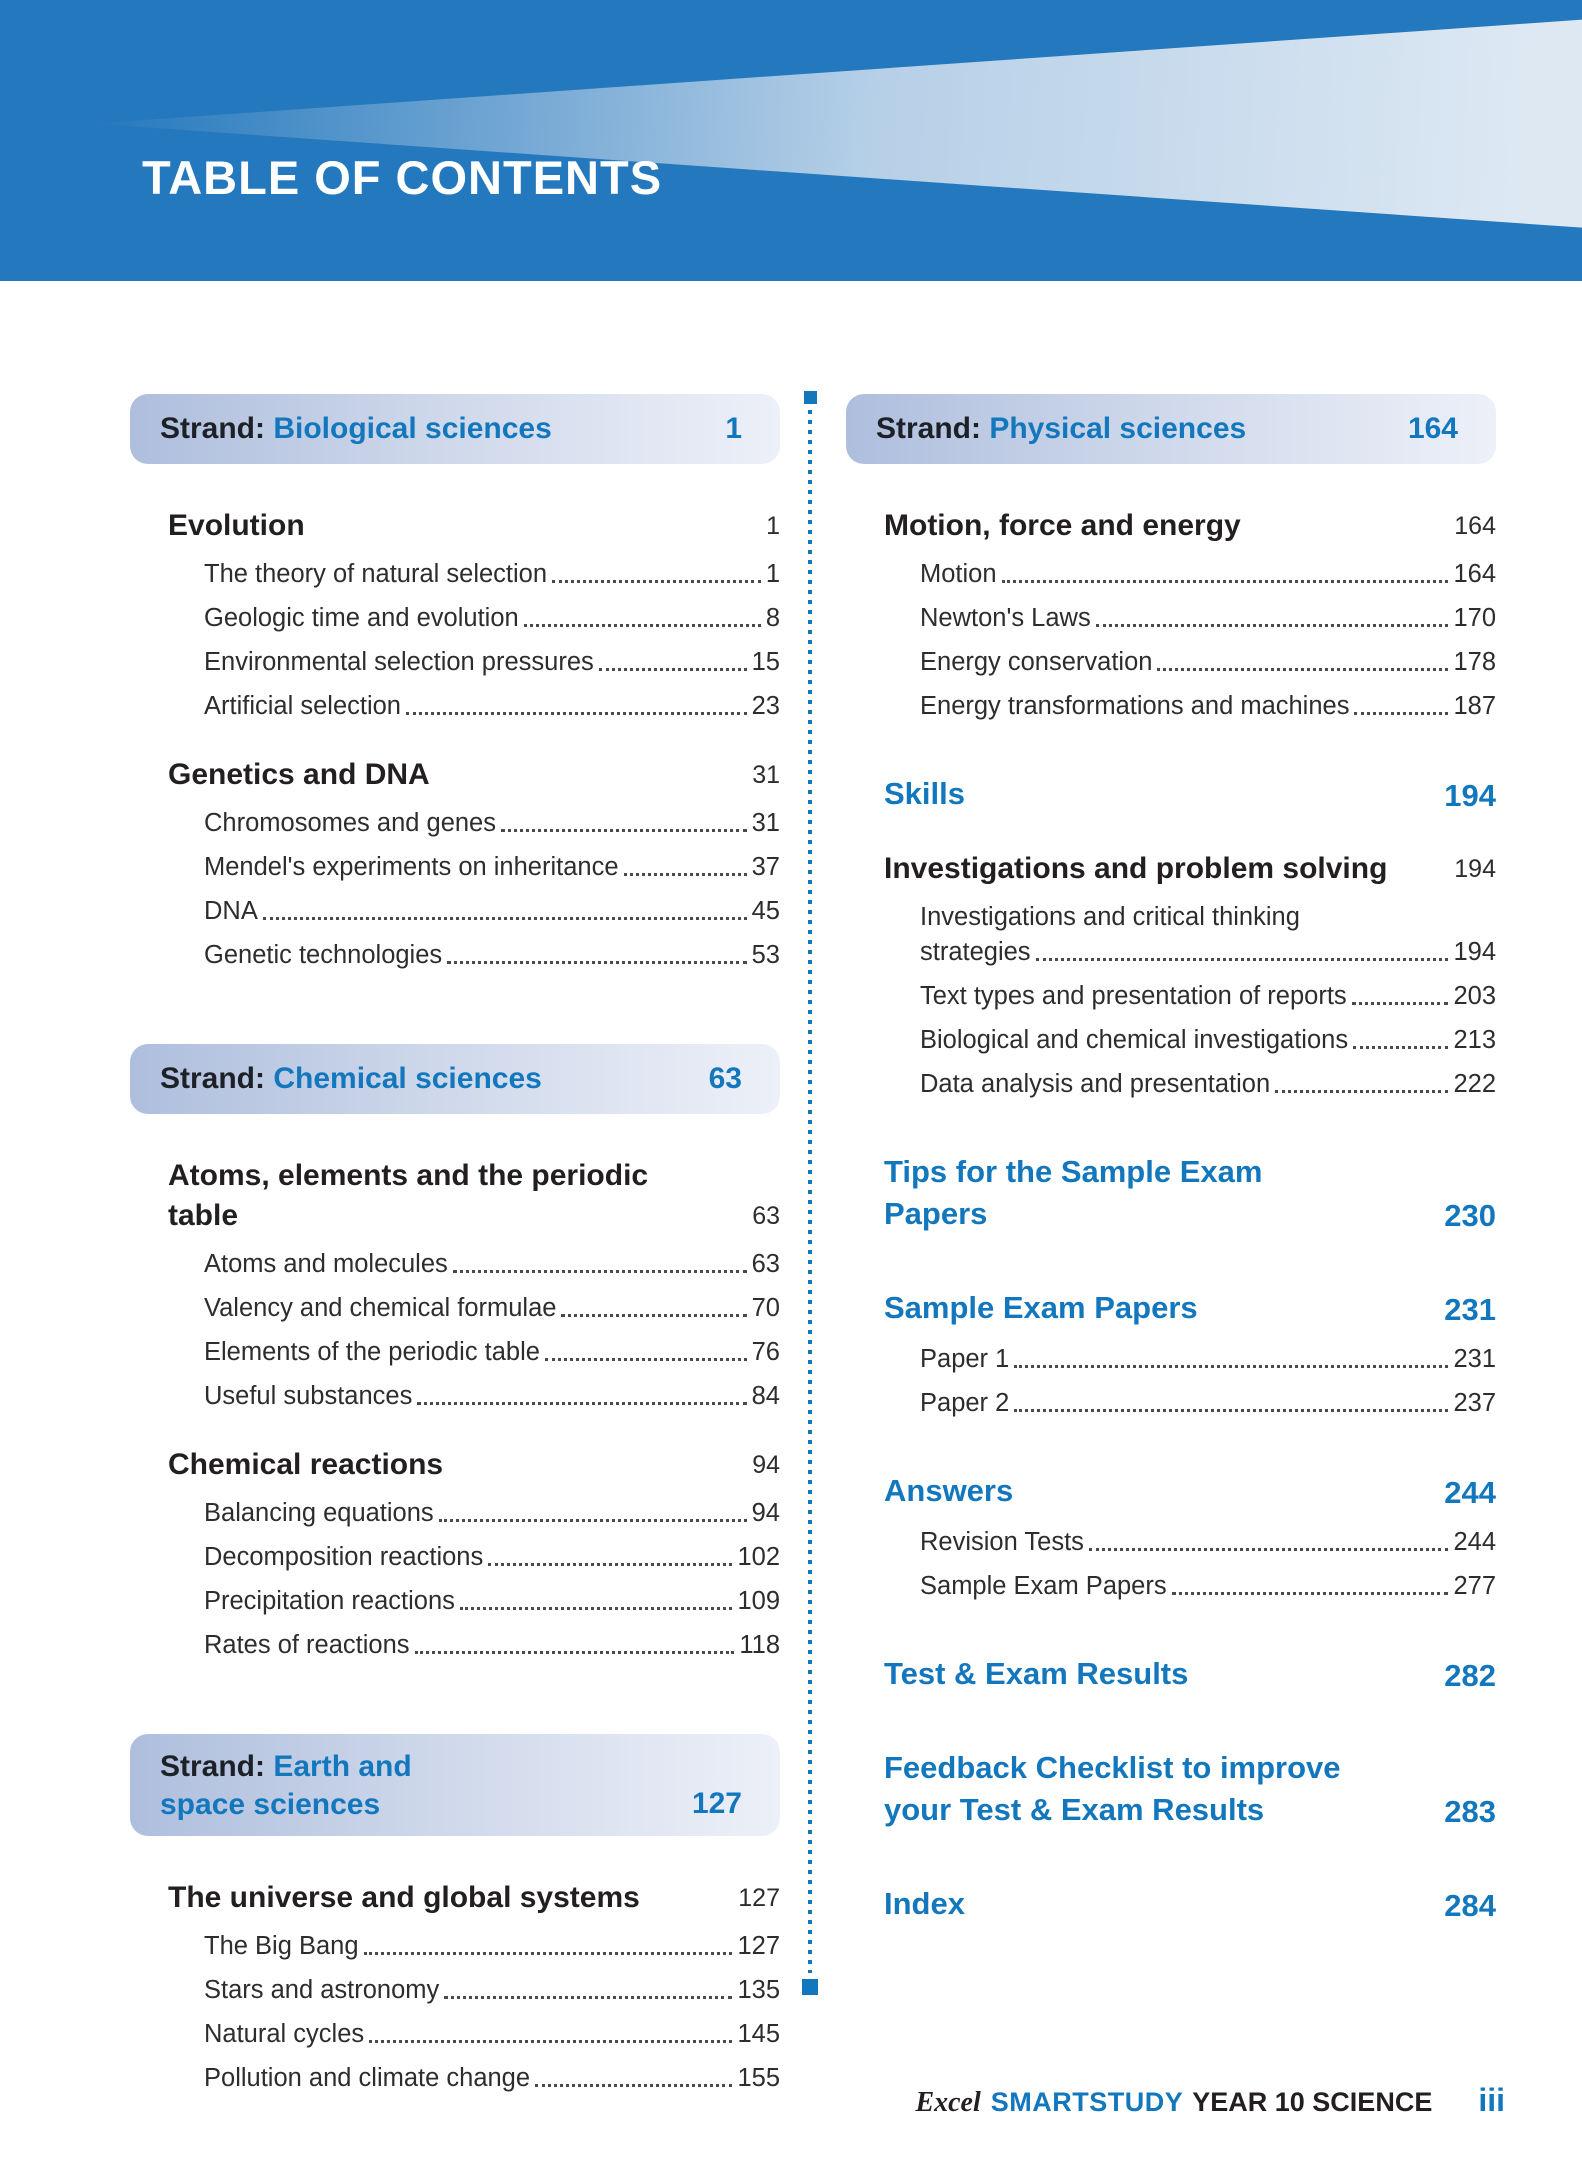 Image resolution: width=1582 pixels, height=2166 pixels. Describe the element at coordinates (1474, 706) in the screenshot. I see `toc-item-page-number: 187` at that location.